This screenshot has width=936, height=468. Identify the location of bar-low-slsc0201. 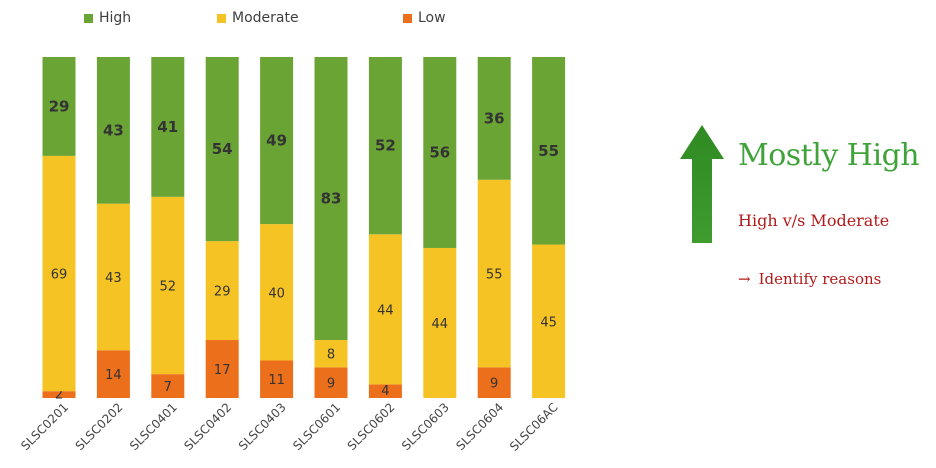
(59, 394).